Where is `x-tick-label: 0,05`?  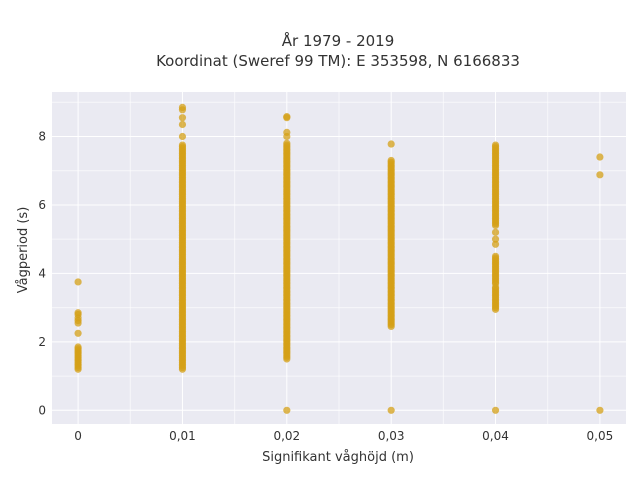 x-tick-label: 0,05 is located at coordinates (600, 436).